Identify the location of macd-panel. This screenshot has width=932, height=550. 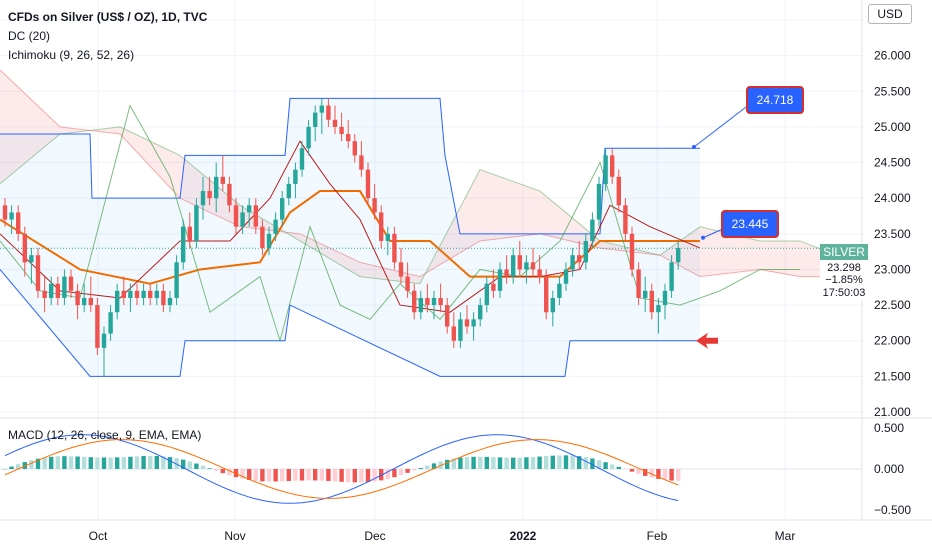
(431, 469).